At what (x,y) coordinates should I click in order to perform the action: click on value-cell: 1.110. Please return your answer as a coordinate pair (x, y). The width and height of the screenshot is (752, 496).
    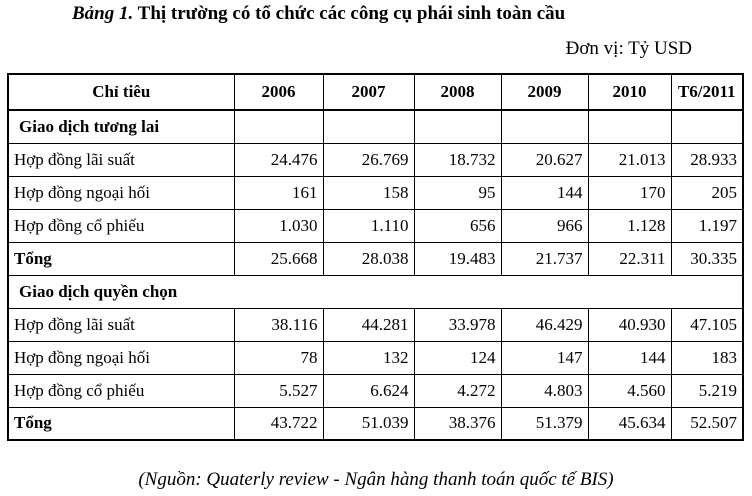
    Looking at the image, I should click on (368, 225).